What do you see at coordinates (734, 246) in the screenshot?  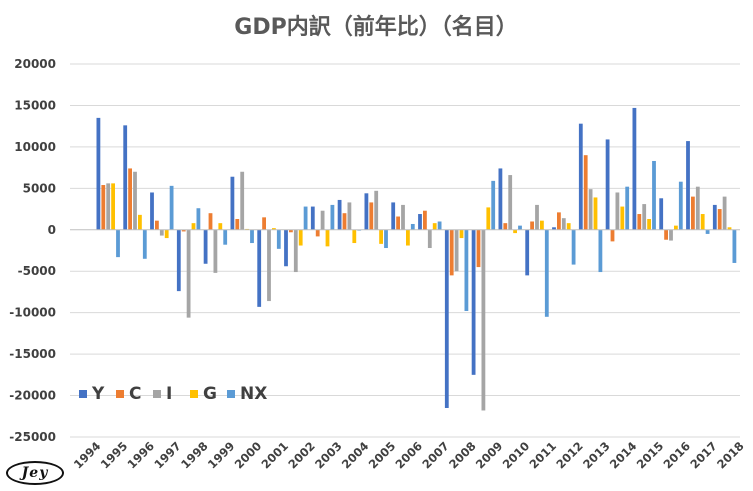 I see `bar-nx-2017` at bounding box center [734, 246].